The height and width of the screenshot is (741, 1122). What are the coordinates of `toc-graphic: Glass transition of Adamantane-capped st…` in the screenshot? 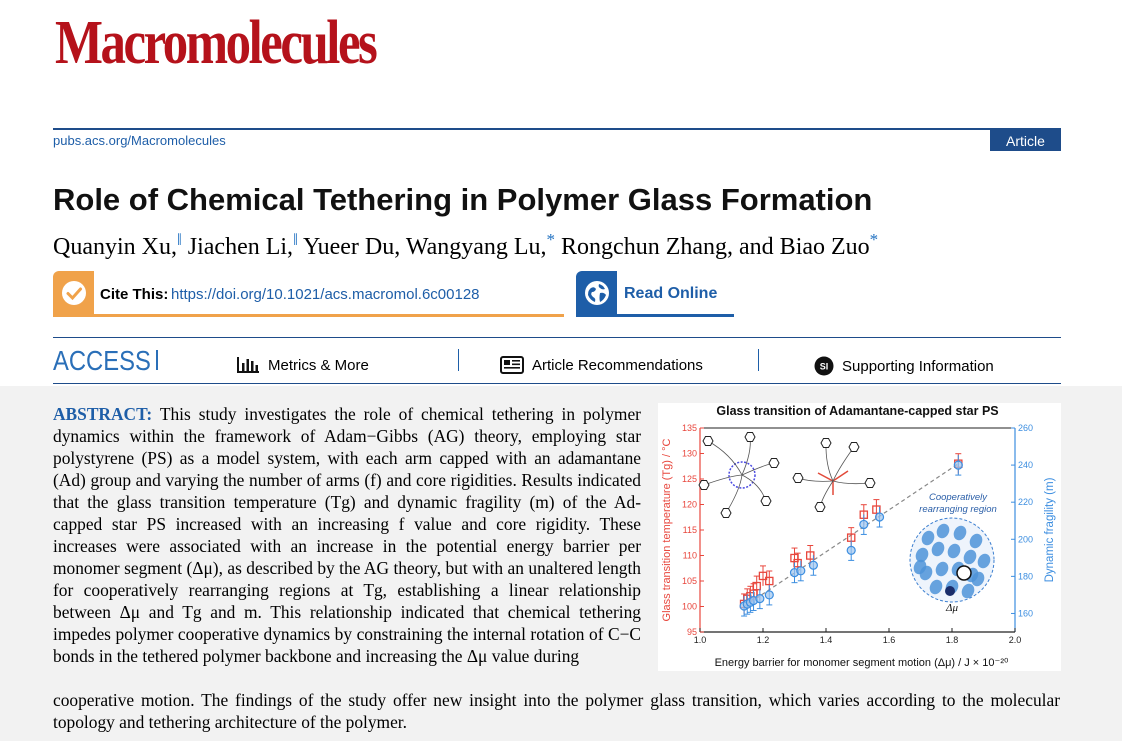 It's located at (859, 537).